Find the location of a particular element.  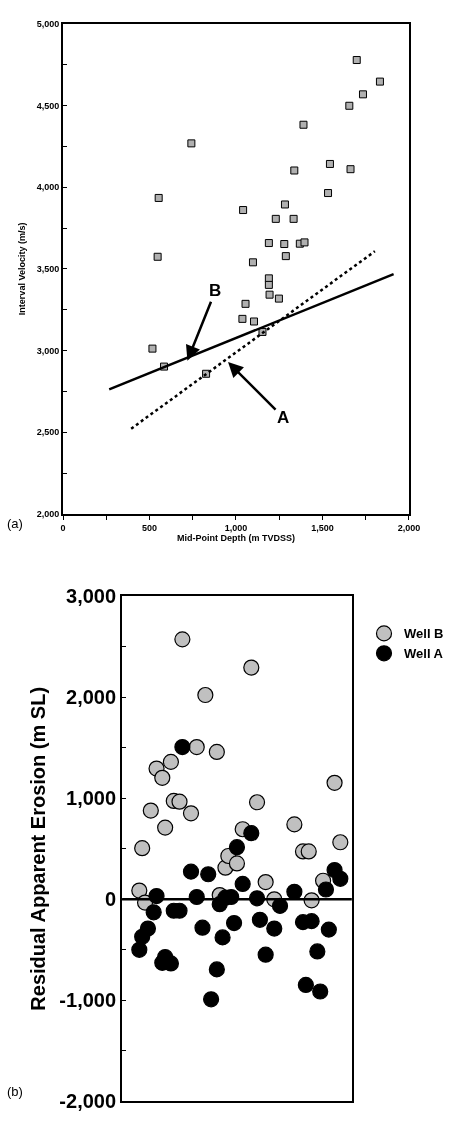

y-tick-label: 2,500 is located at coordinates (48, 432).